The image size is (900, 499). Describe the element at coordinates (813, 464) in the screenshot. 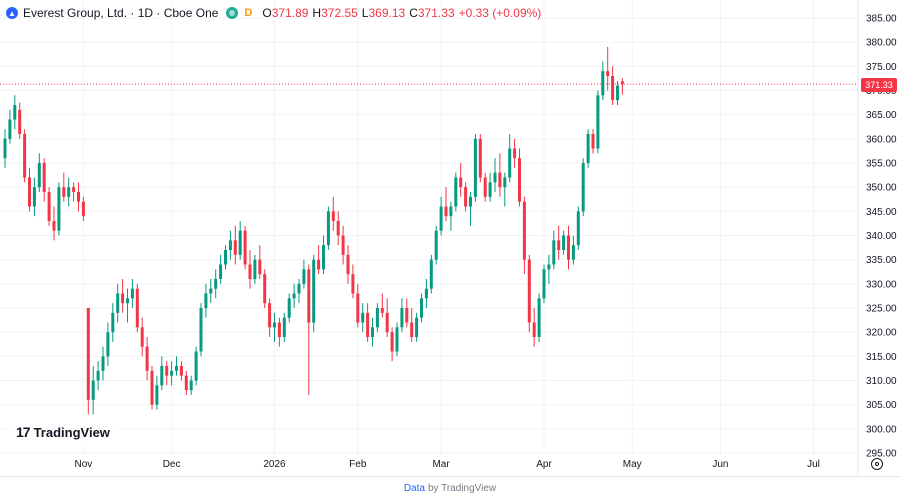

I see `x-tick-label: Jul` at that location.